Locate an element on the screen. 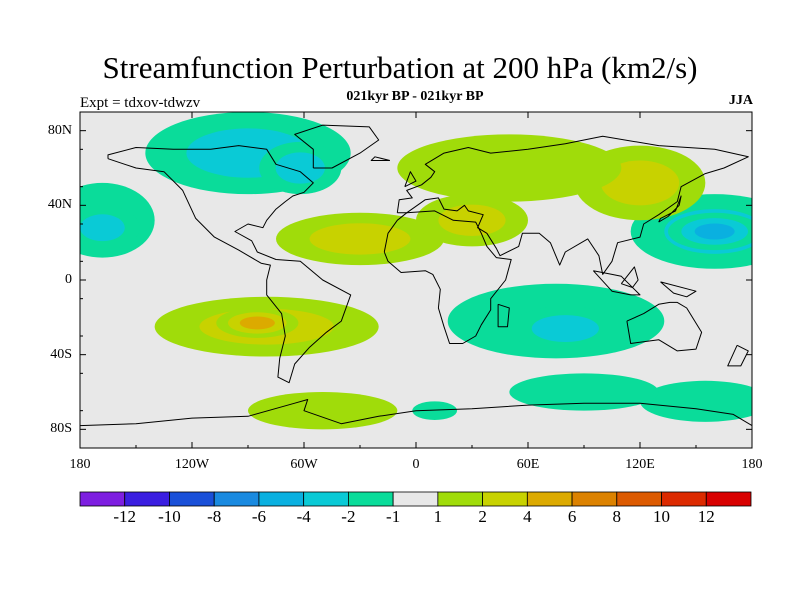  colorbar-label: -2 is located at coordinates (348, 516).